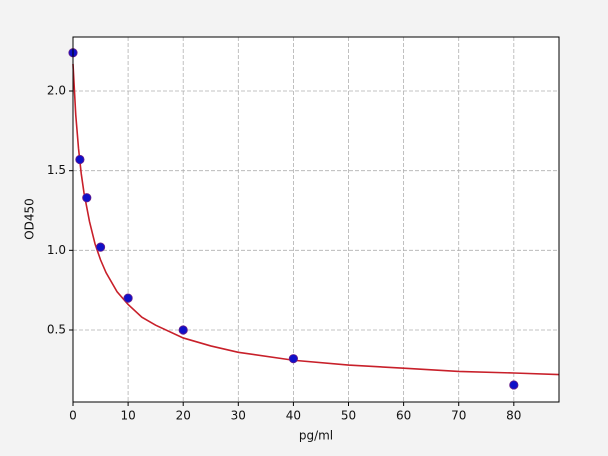 This screenshot has height=456, width=608. What do you see at coordinates (30, 219) in the screenshot?
I see `y-axis-label: OD450` at bounding box center [30, 219].